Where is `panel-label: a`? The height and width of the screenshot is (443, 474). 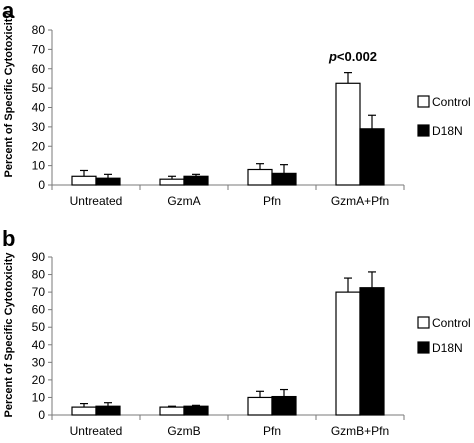 panel-label: a is located at coordinates (8, 11).